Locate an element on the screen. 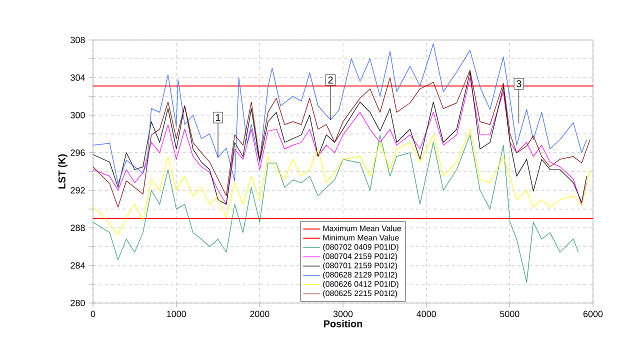 This screenshot has width=635, height=341. annotation: 1 is located at coordinates (218, 117).